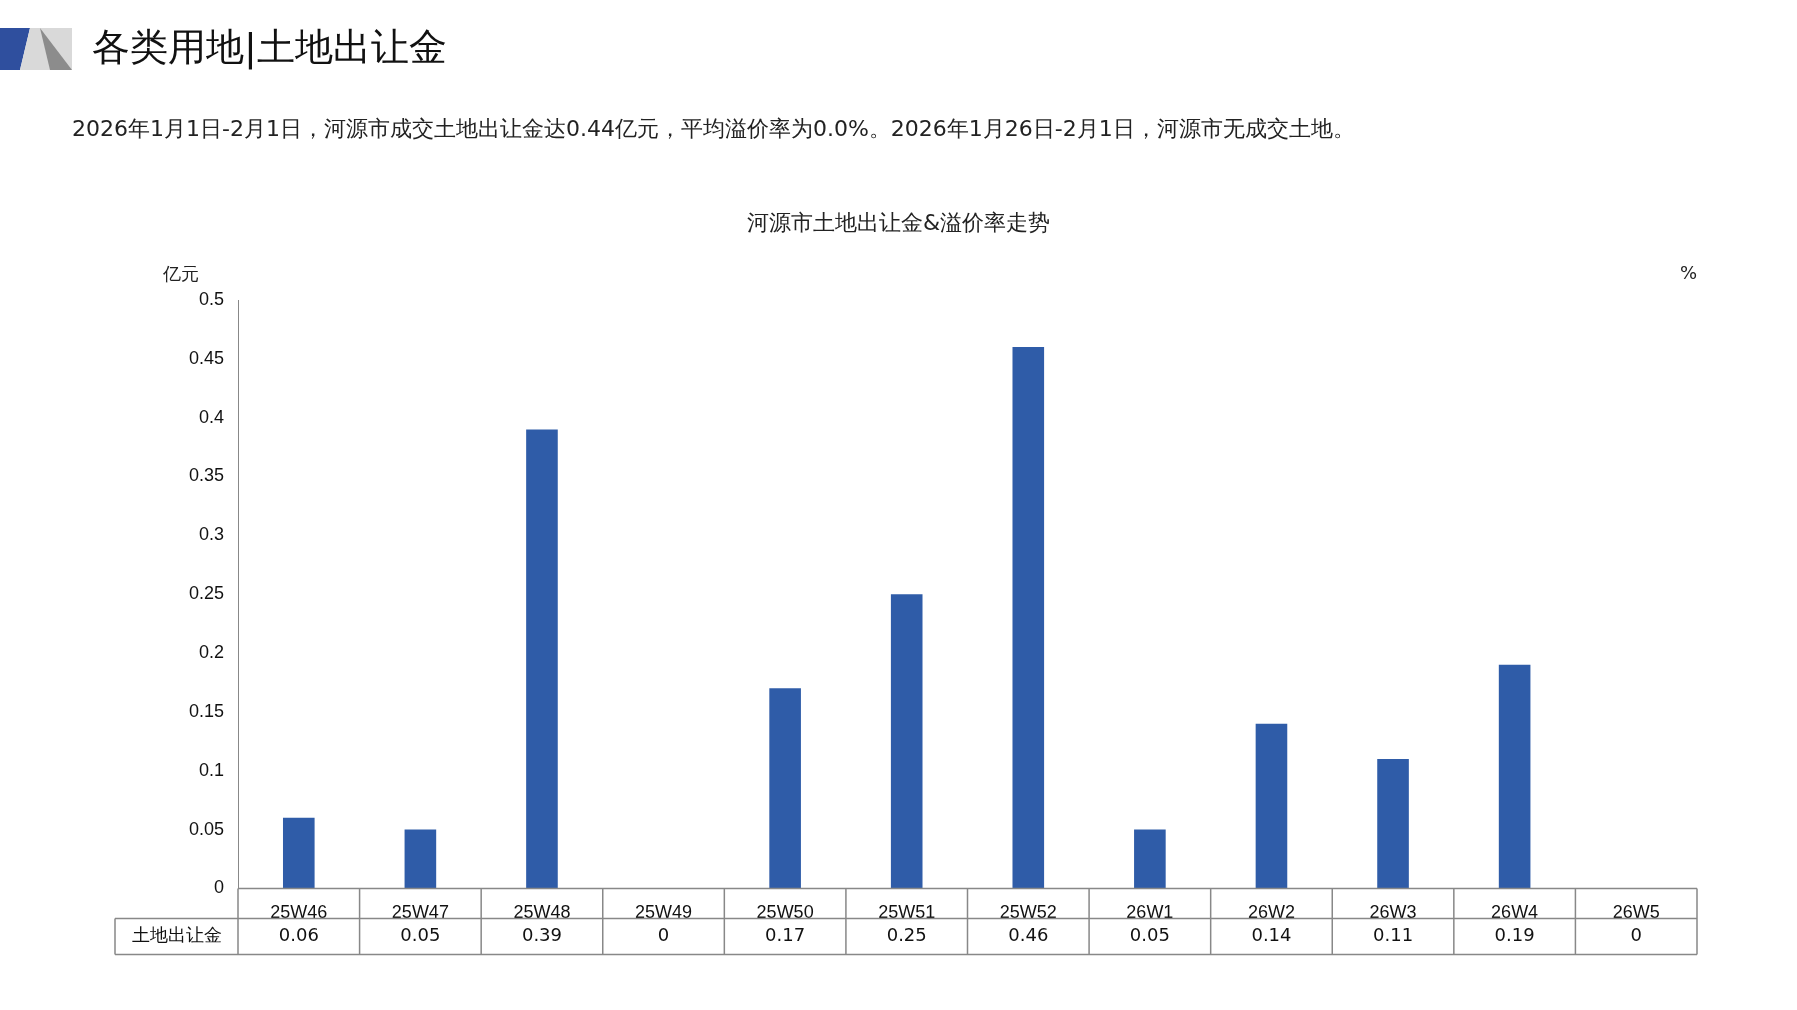 Image resolution: width=1797 pixels, height=1010 pixels. Describe the element at coordinates (181, 274) in the screenshot. I see `y-axis-title: 亿元` at that location.